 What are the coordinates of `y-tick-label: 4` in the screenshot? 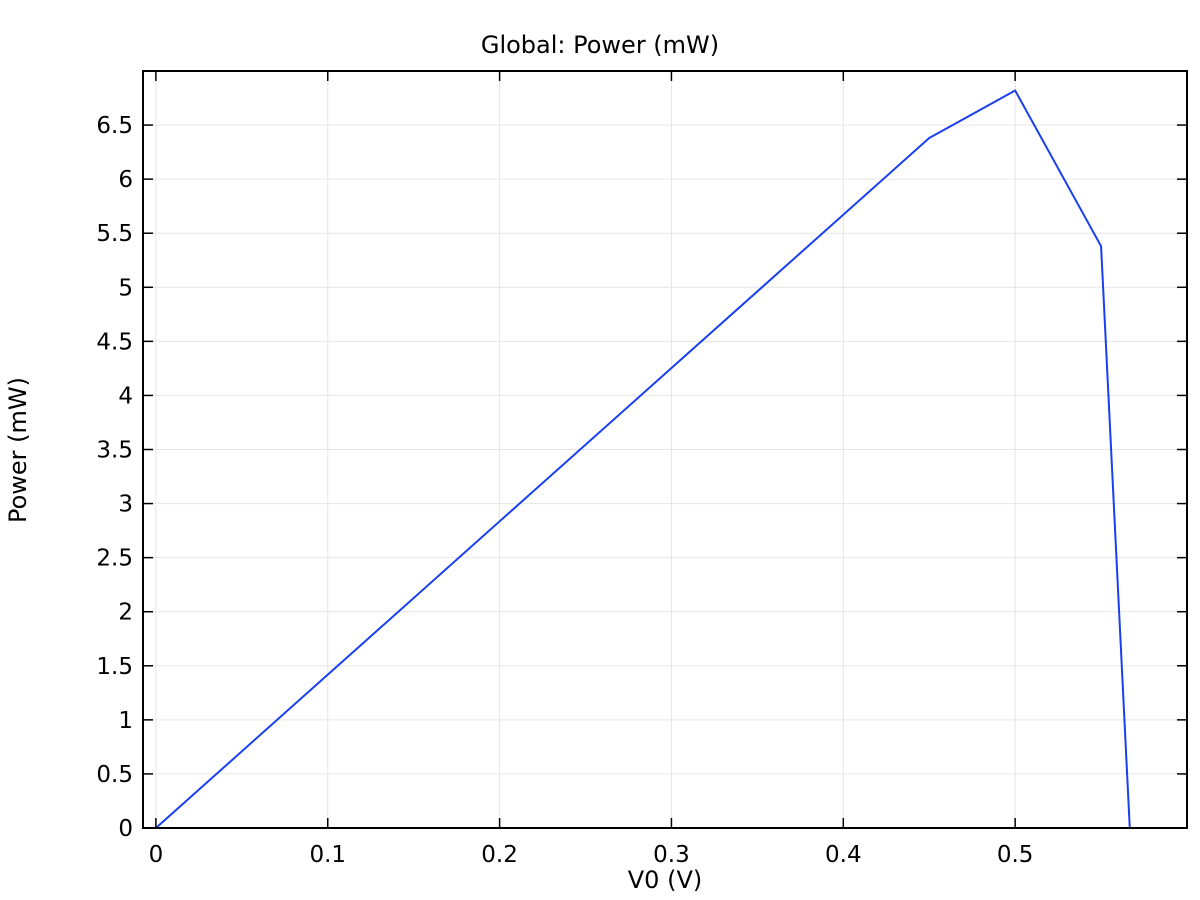 It's located at (125, 396).